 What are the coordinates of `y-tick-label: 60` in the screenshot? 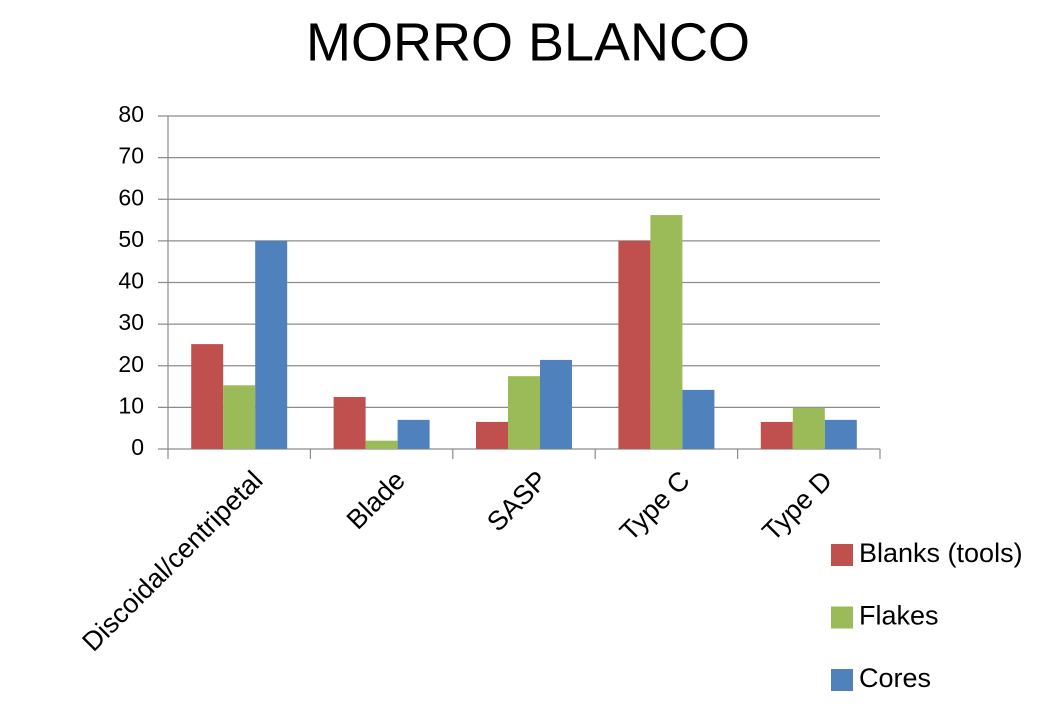 It's located at (131, 197).